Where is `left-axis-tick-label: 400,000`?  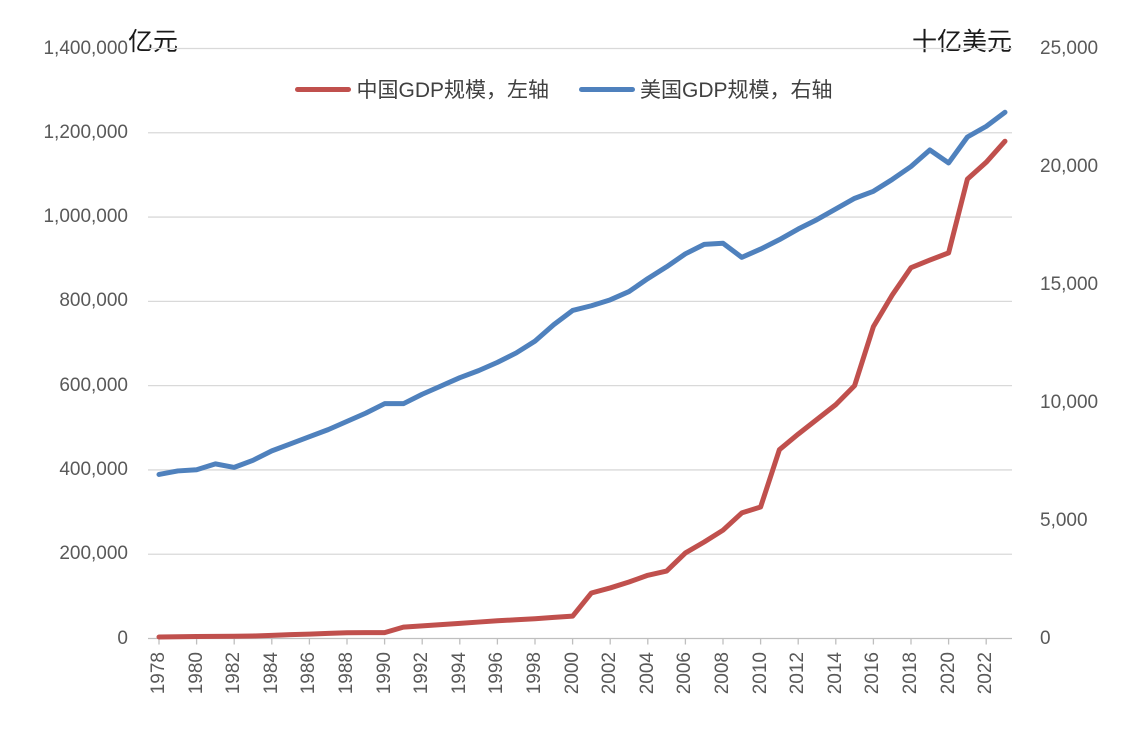 left-axis-tick-label: 400,000 is located at coordinates (93, 469).